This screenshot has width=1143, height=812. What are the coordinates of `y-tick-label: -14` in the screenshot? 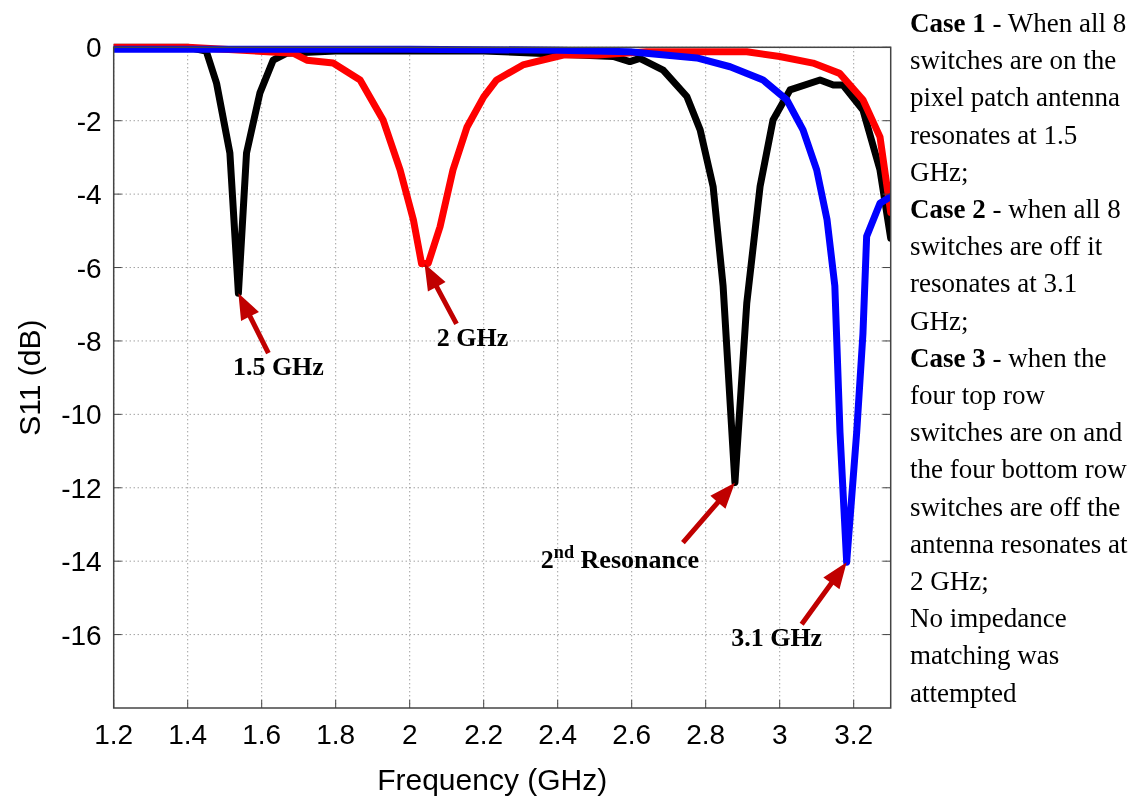 It's located at (81, 562).